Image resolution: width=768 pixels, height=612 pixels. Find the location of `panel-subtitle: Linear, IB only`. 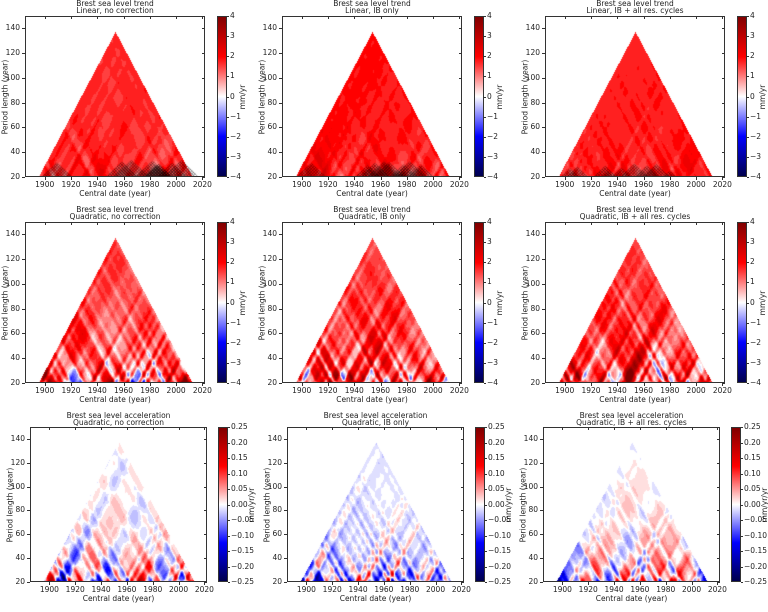

panel-subtitle: Linear, IB only is located at coordinates (372, 10).